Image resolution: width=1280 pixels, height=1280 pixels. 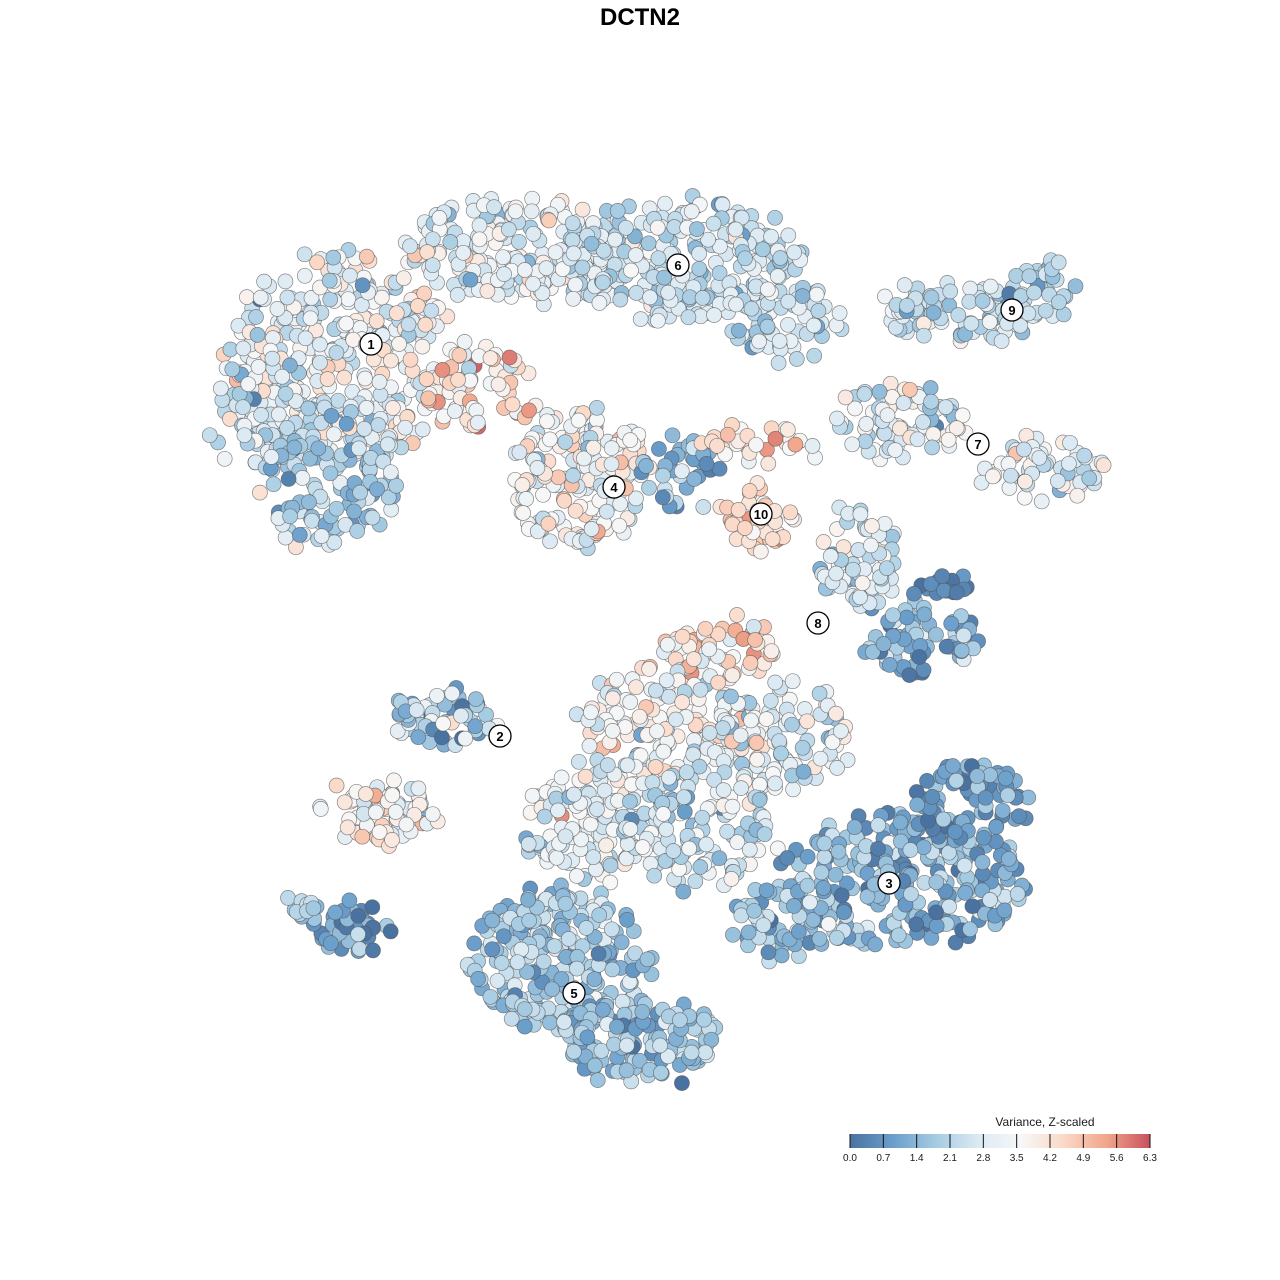 What do you see at coordinates (499, 736) in the screenshot?
I see `cluster-label-text: 2` at bounding box center [499, 736].